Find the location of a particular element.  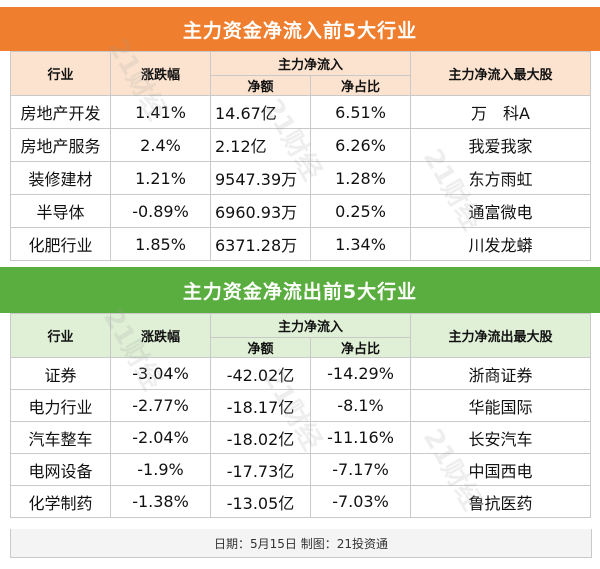

cell-industry: 电网设备 is located at coordinates (60, 469).